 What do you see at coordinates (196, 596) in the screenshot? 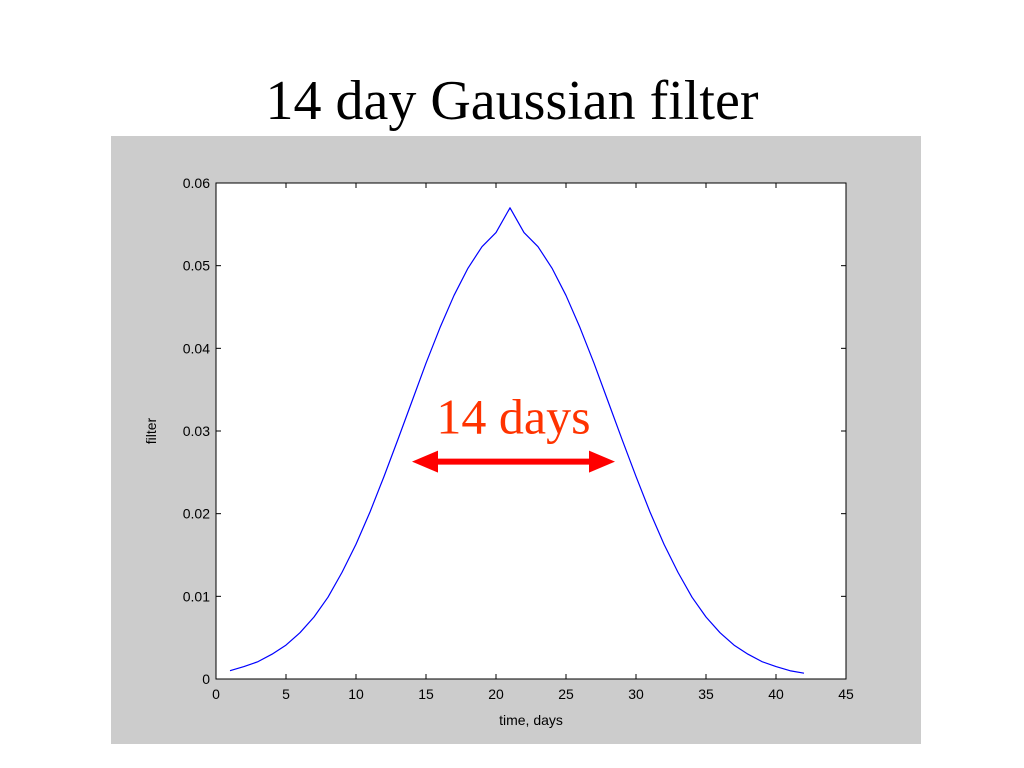
I see `y-tick-label: 0.01` at bounding box center [196, 596].